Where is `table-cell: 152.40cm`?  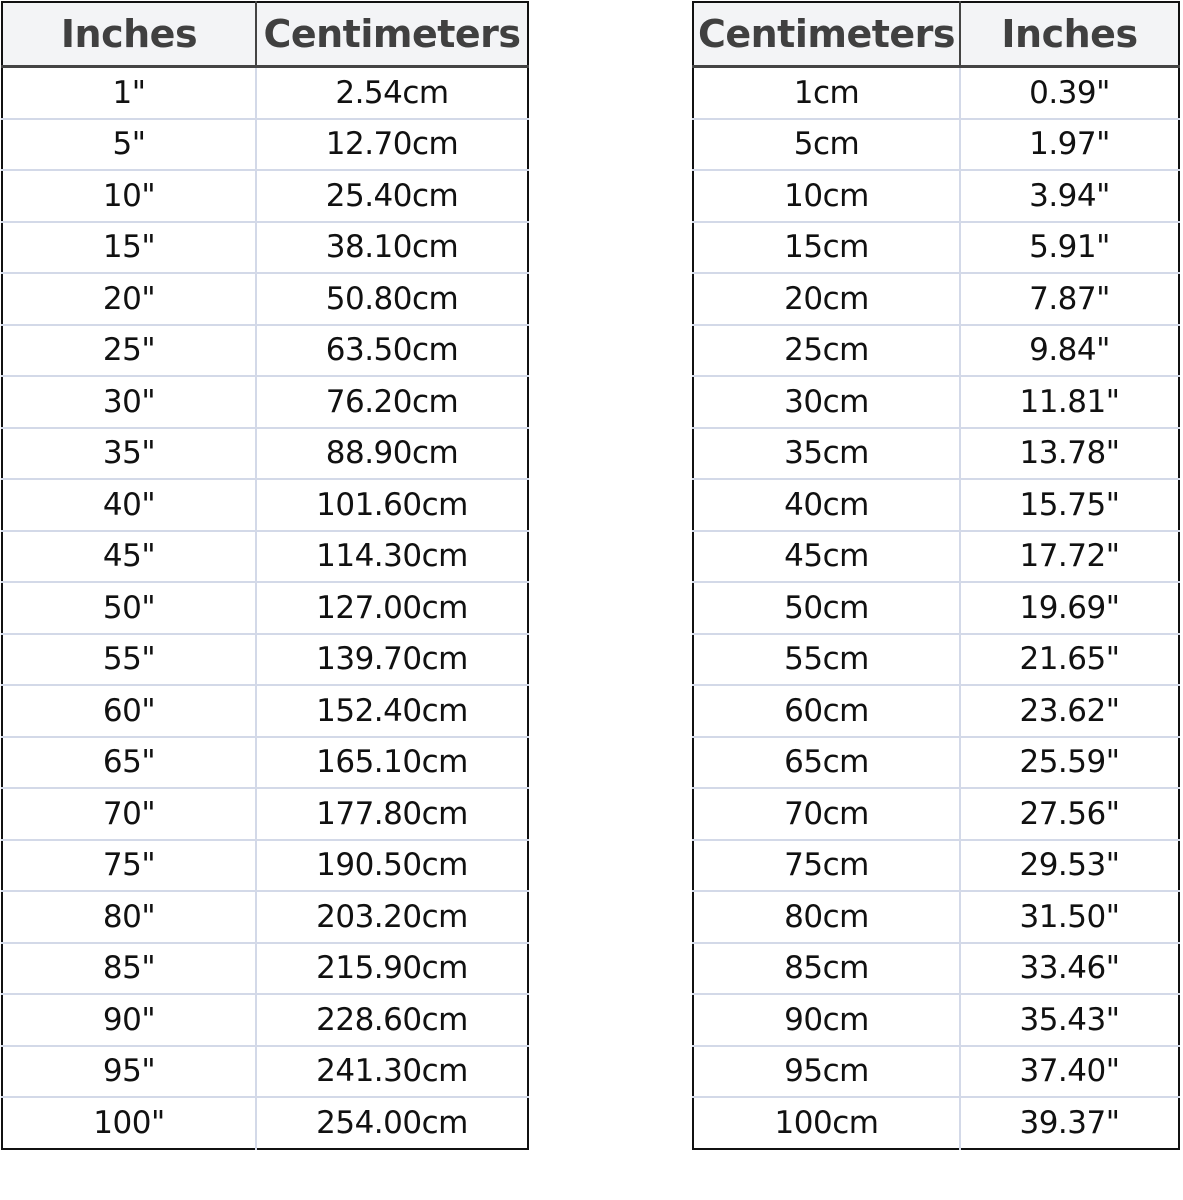
table-cell: 152.40cm is located at coordinates (392, 710).